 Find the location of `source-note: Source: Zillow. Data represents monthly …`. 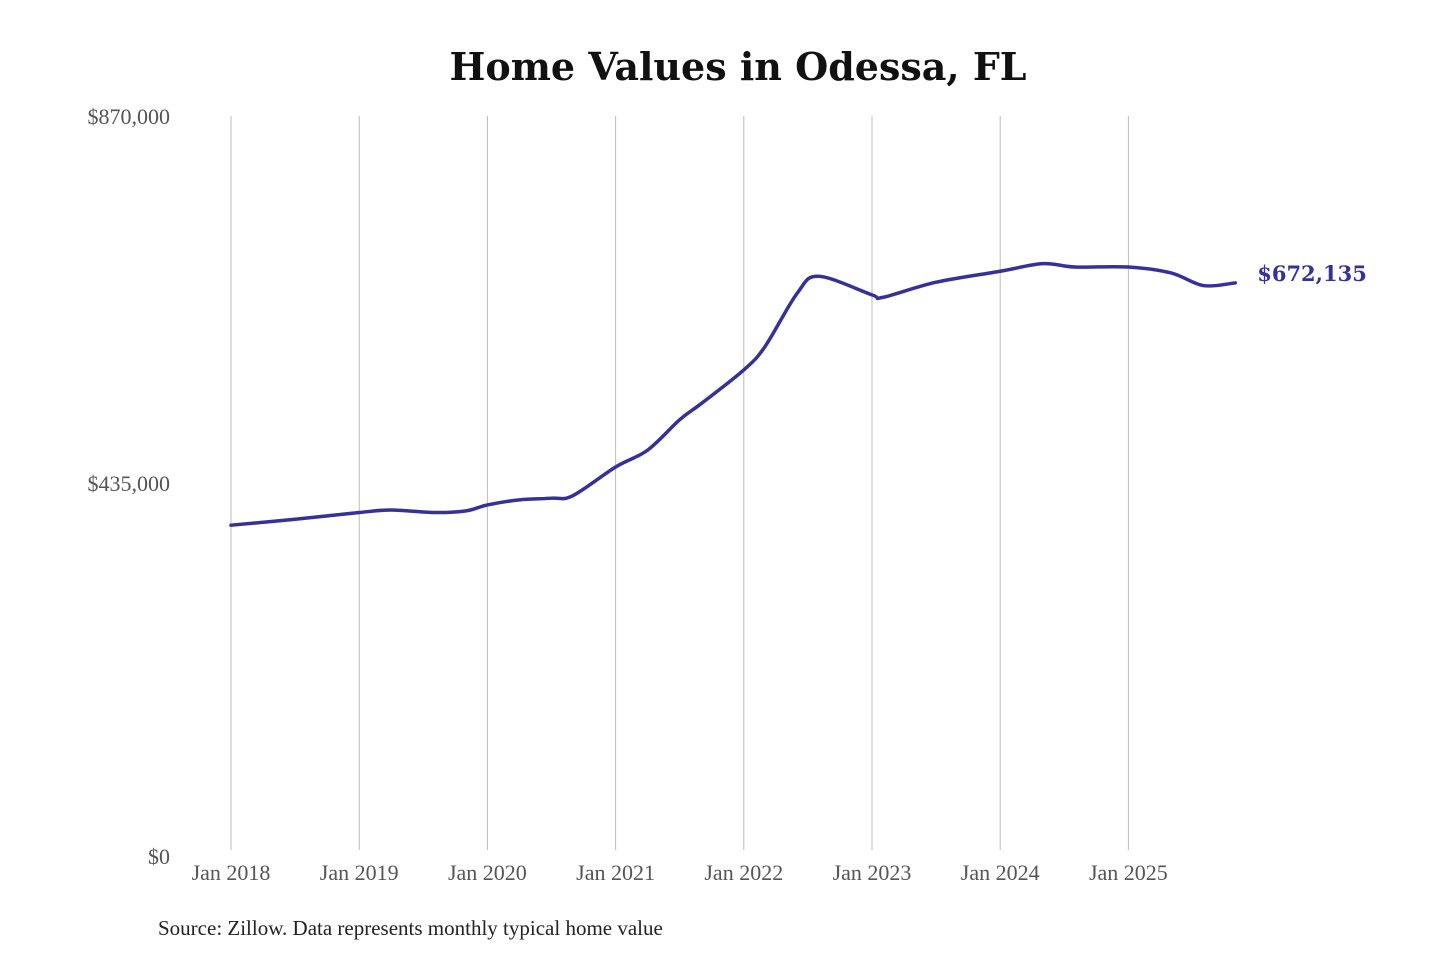

source-note: Source: Zillow. Data represents monthly … is located at coordinates (410, 928).